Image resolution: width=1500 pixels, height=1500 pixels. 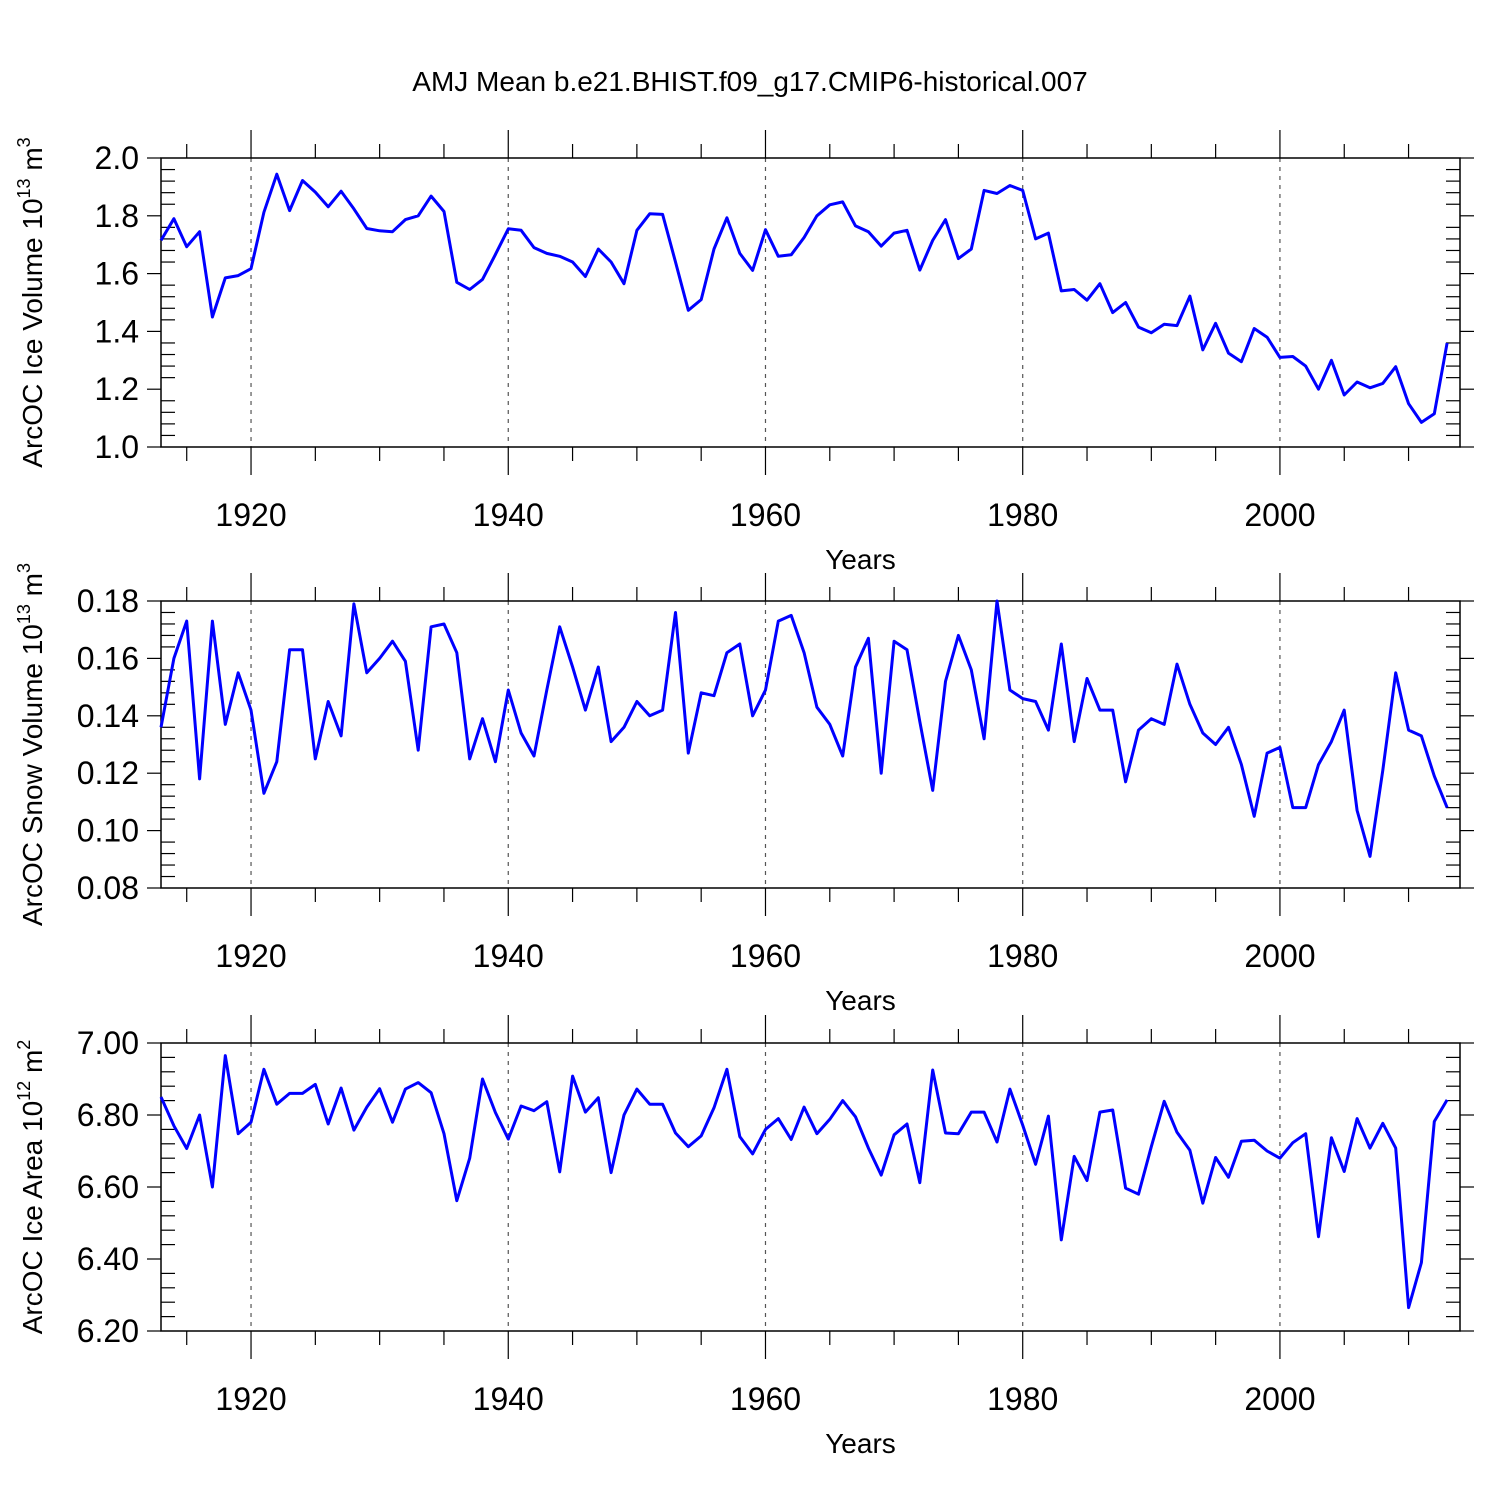 I want to click on y-axis-title: ArcOC Ice Volume 1013 m3, so click(x=31, y=302).